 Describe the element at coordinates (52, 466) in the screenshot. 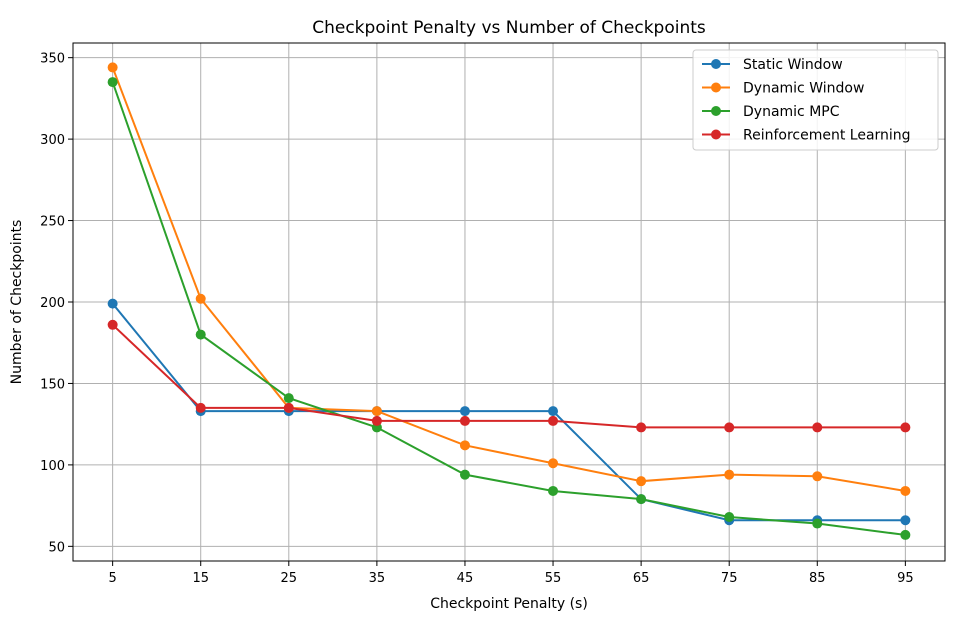

I see `y-tick-label: 100` at that location.